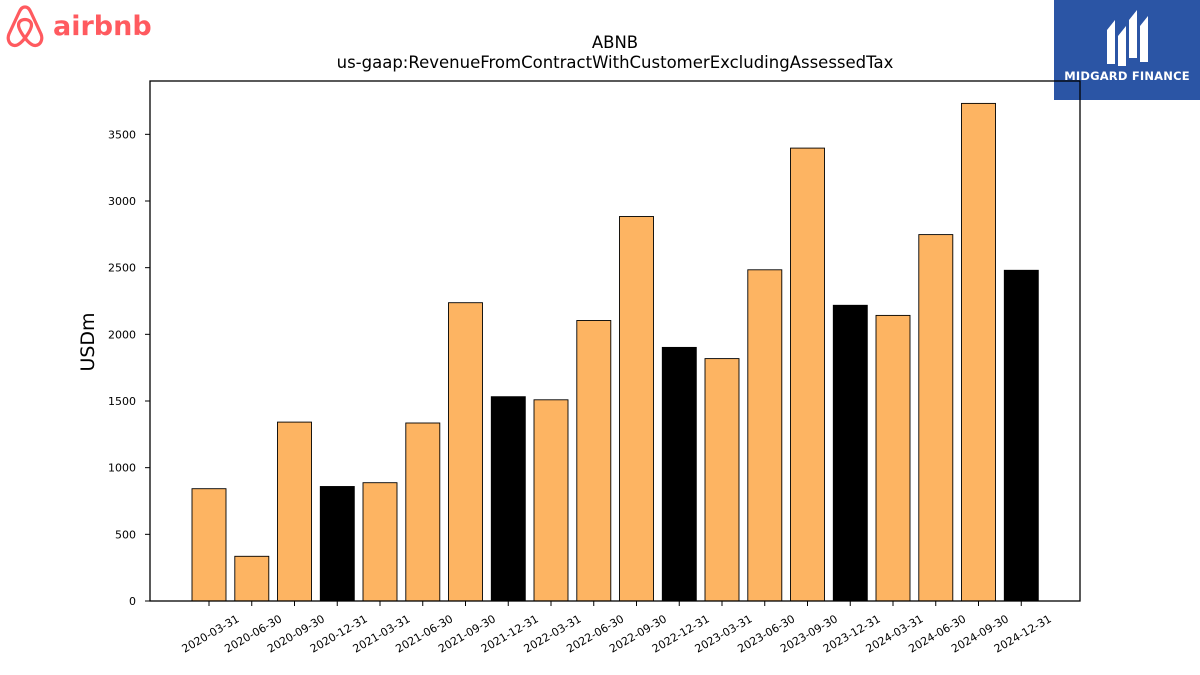 This screenshot has width=1200, height=675. What do you see at coordinates (132, 601) in the screenshot?
I see `y-tick-label: 0` at bounding box center [132, 601].